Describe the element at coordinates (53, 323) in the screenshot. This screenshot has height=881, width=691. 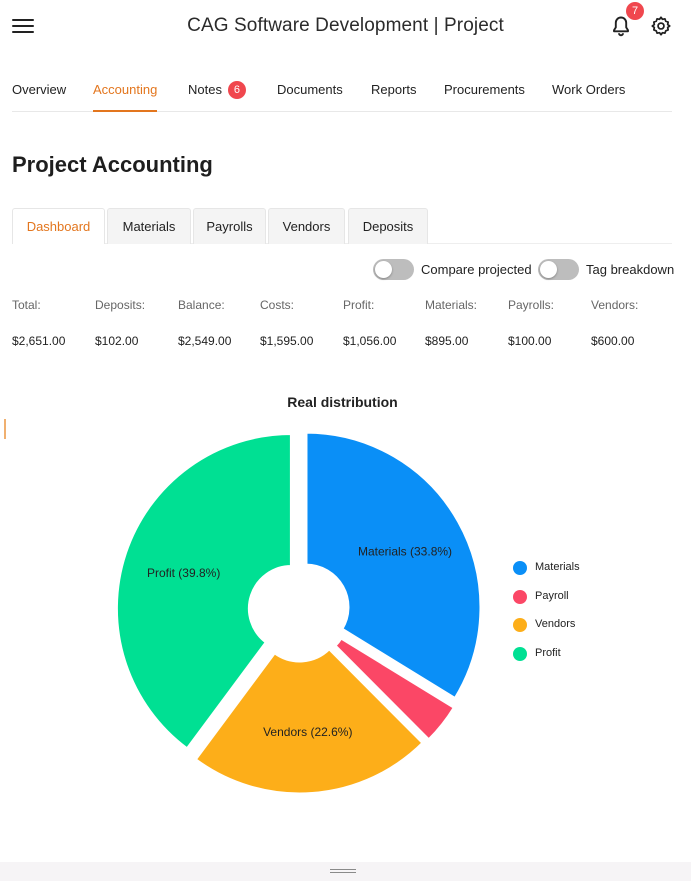
I see `summary-total: Total: $2,651.00` at that location.